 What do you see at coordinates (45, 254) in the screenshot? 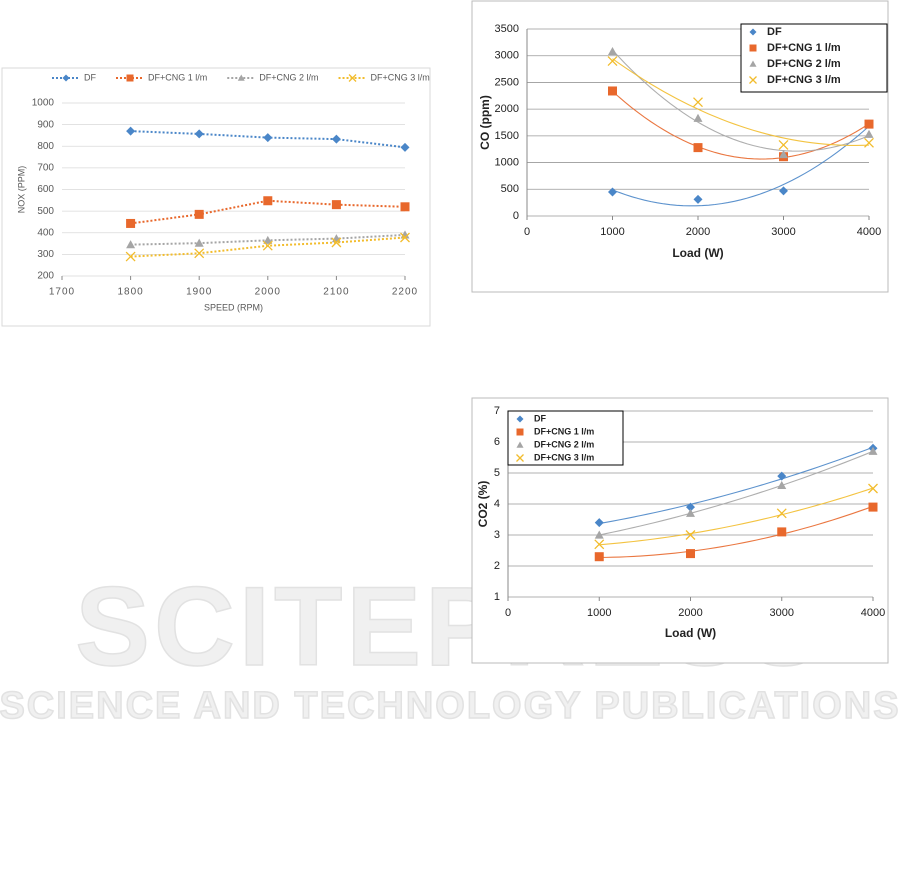
I see `y-tick-label: 300` at bounding box center [45, 254].